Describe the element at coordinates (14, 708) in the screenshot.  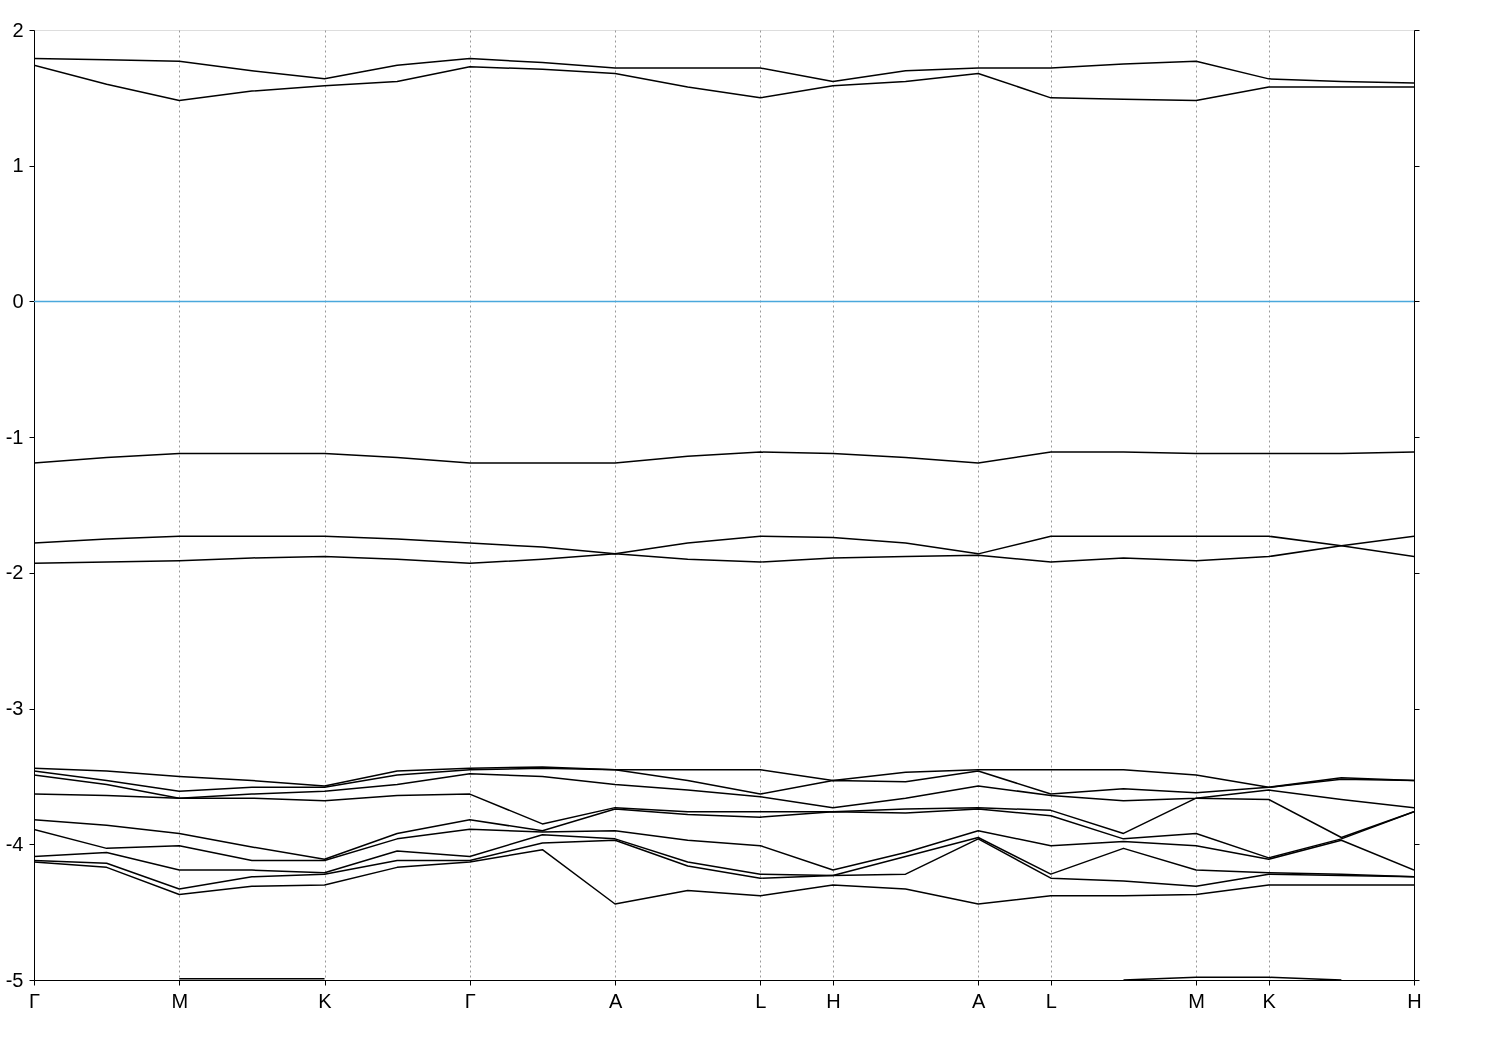
I see `y-tick-label: -3` at that location.